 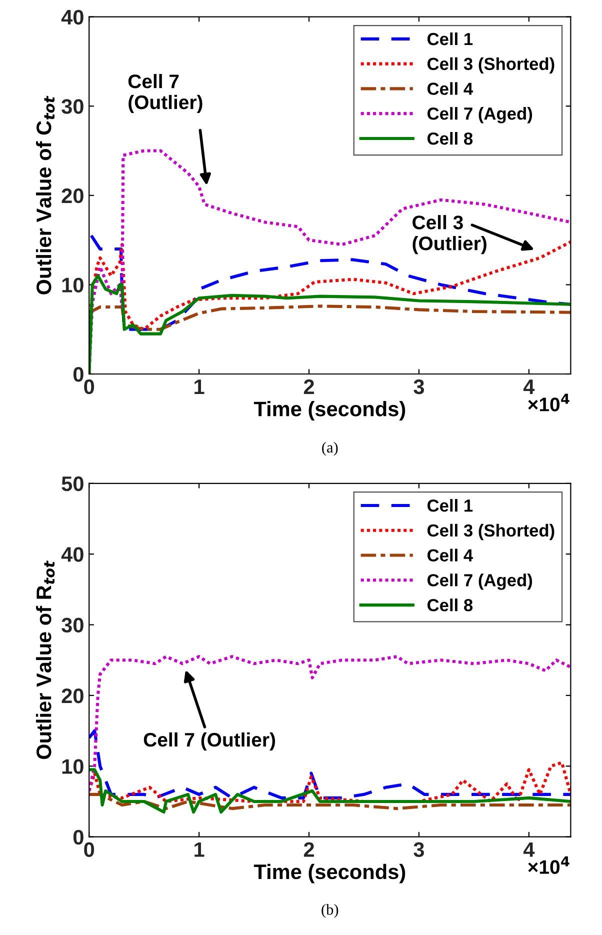 I want to click on text: (b), so click(x=330, y=911).